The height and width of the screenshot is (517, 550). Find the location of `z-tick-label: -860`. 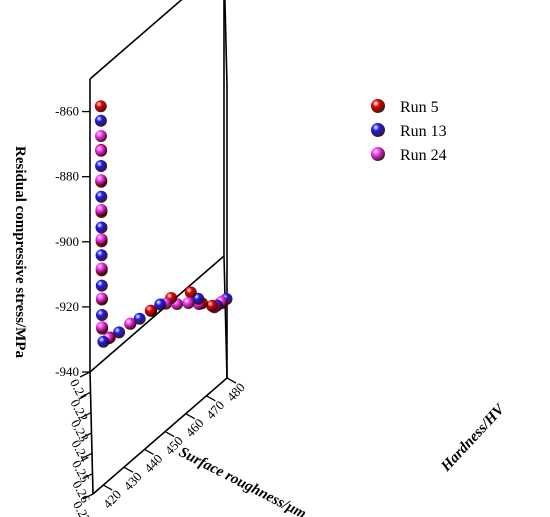

z-tick-label: -860 is located at coordinates (67, 111).